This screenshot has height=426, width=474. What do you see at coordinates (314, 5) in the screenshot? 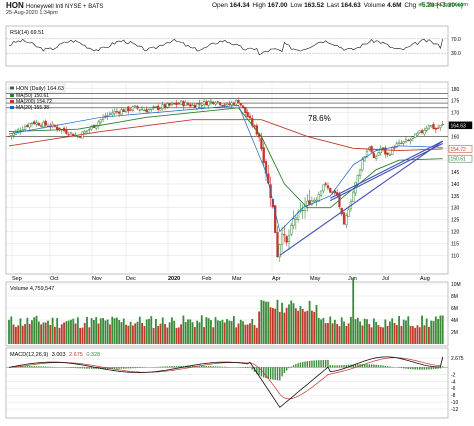
I see `low-value: 163.52` at bounding box center [314, 5].